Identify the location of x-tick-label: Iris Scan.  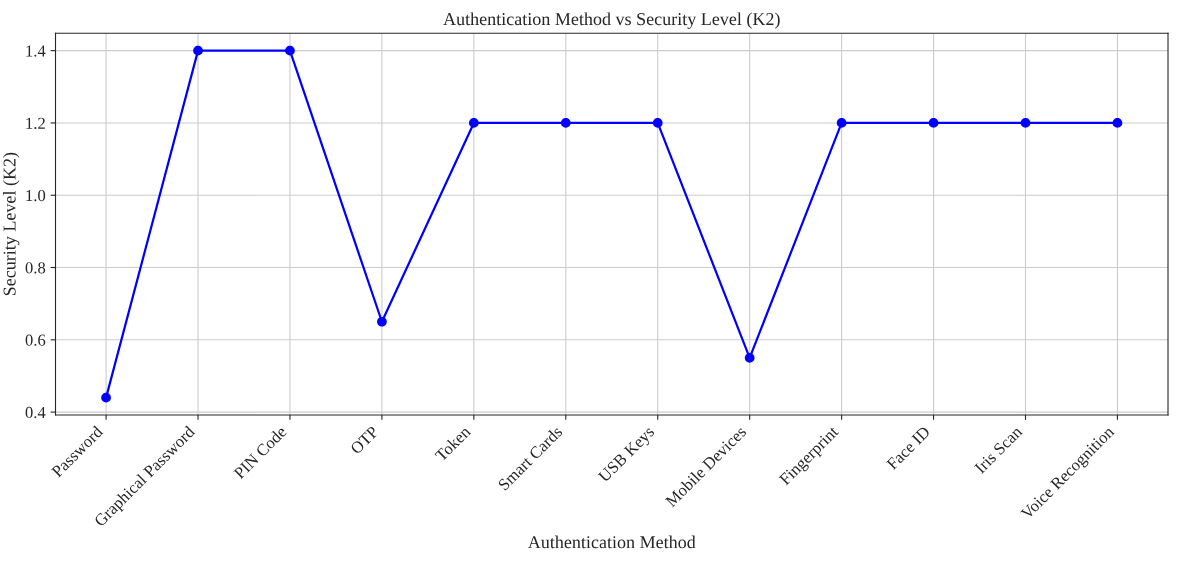
(998, 450).